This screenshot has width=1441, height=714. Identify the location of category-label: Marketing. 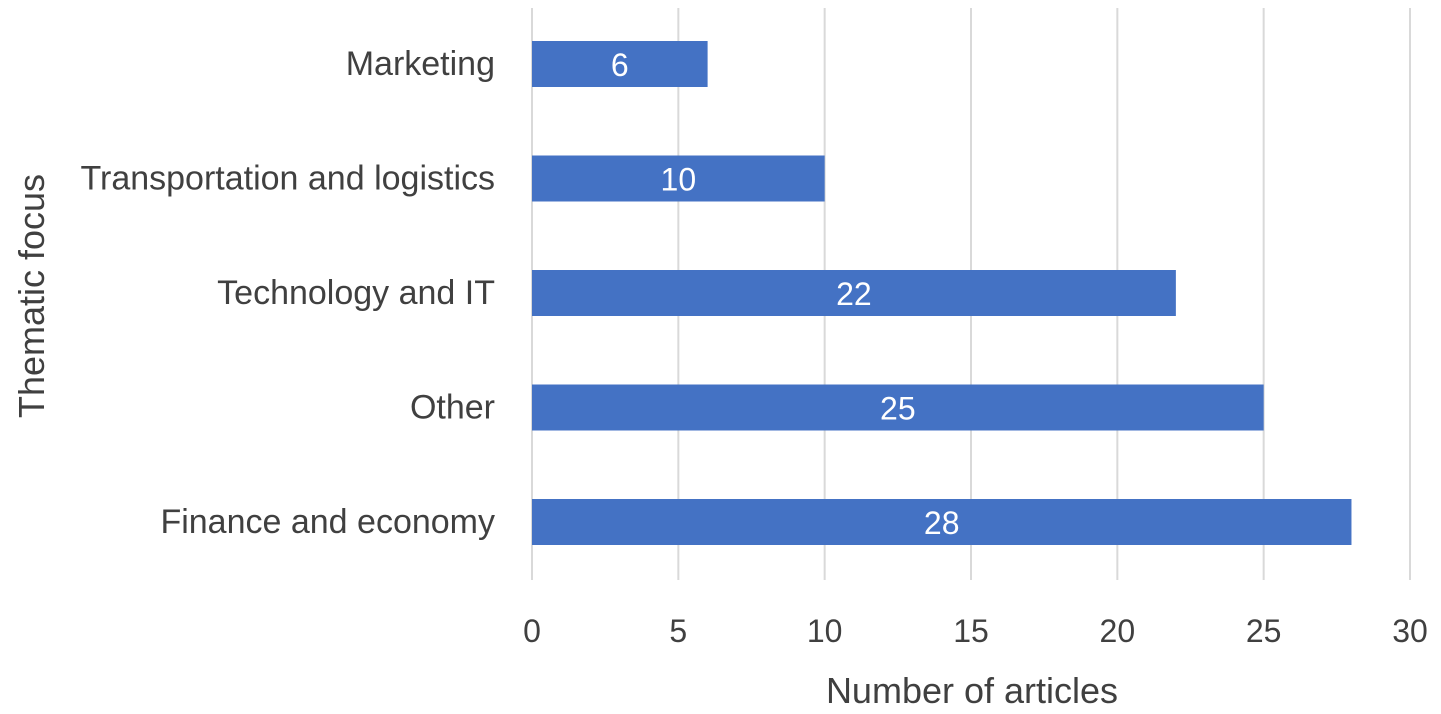
(420, 64).